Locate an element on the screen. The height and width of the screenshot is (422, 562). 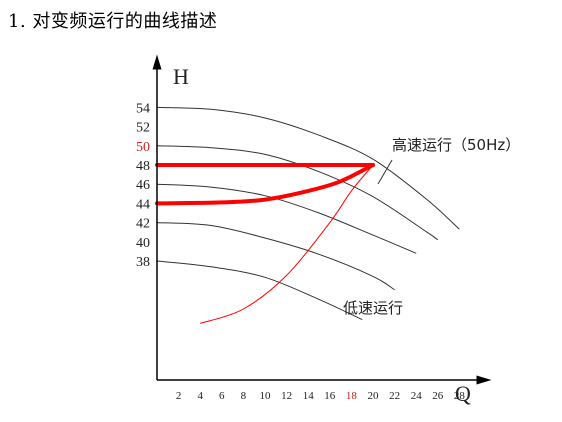
high-speed-leader is located at coordinates (385, 172).